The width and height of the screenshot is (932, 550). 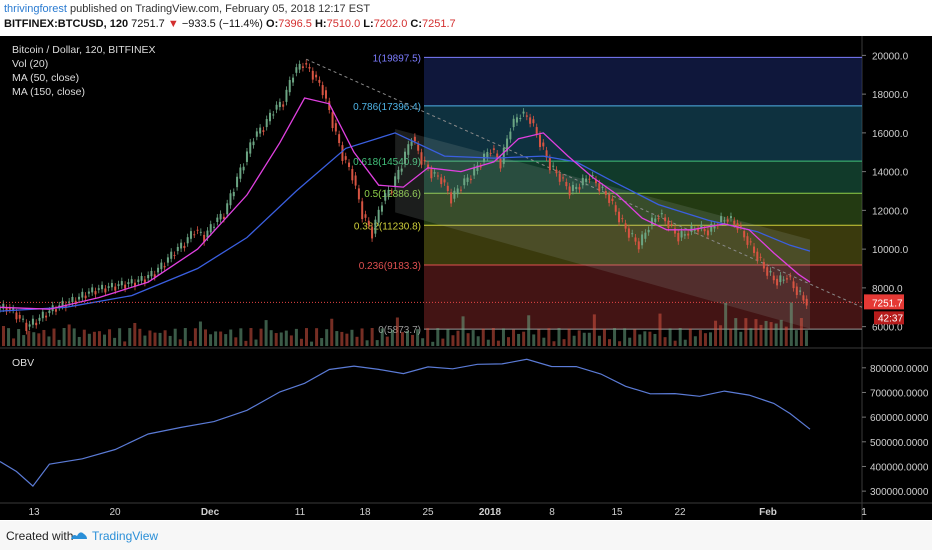 What do you see at coordinates (405, 324) in the screenshot?
I see `volume-bars` at bounding box center [405, 324].